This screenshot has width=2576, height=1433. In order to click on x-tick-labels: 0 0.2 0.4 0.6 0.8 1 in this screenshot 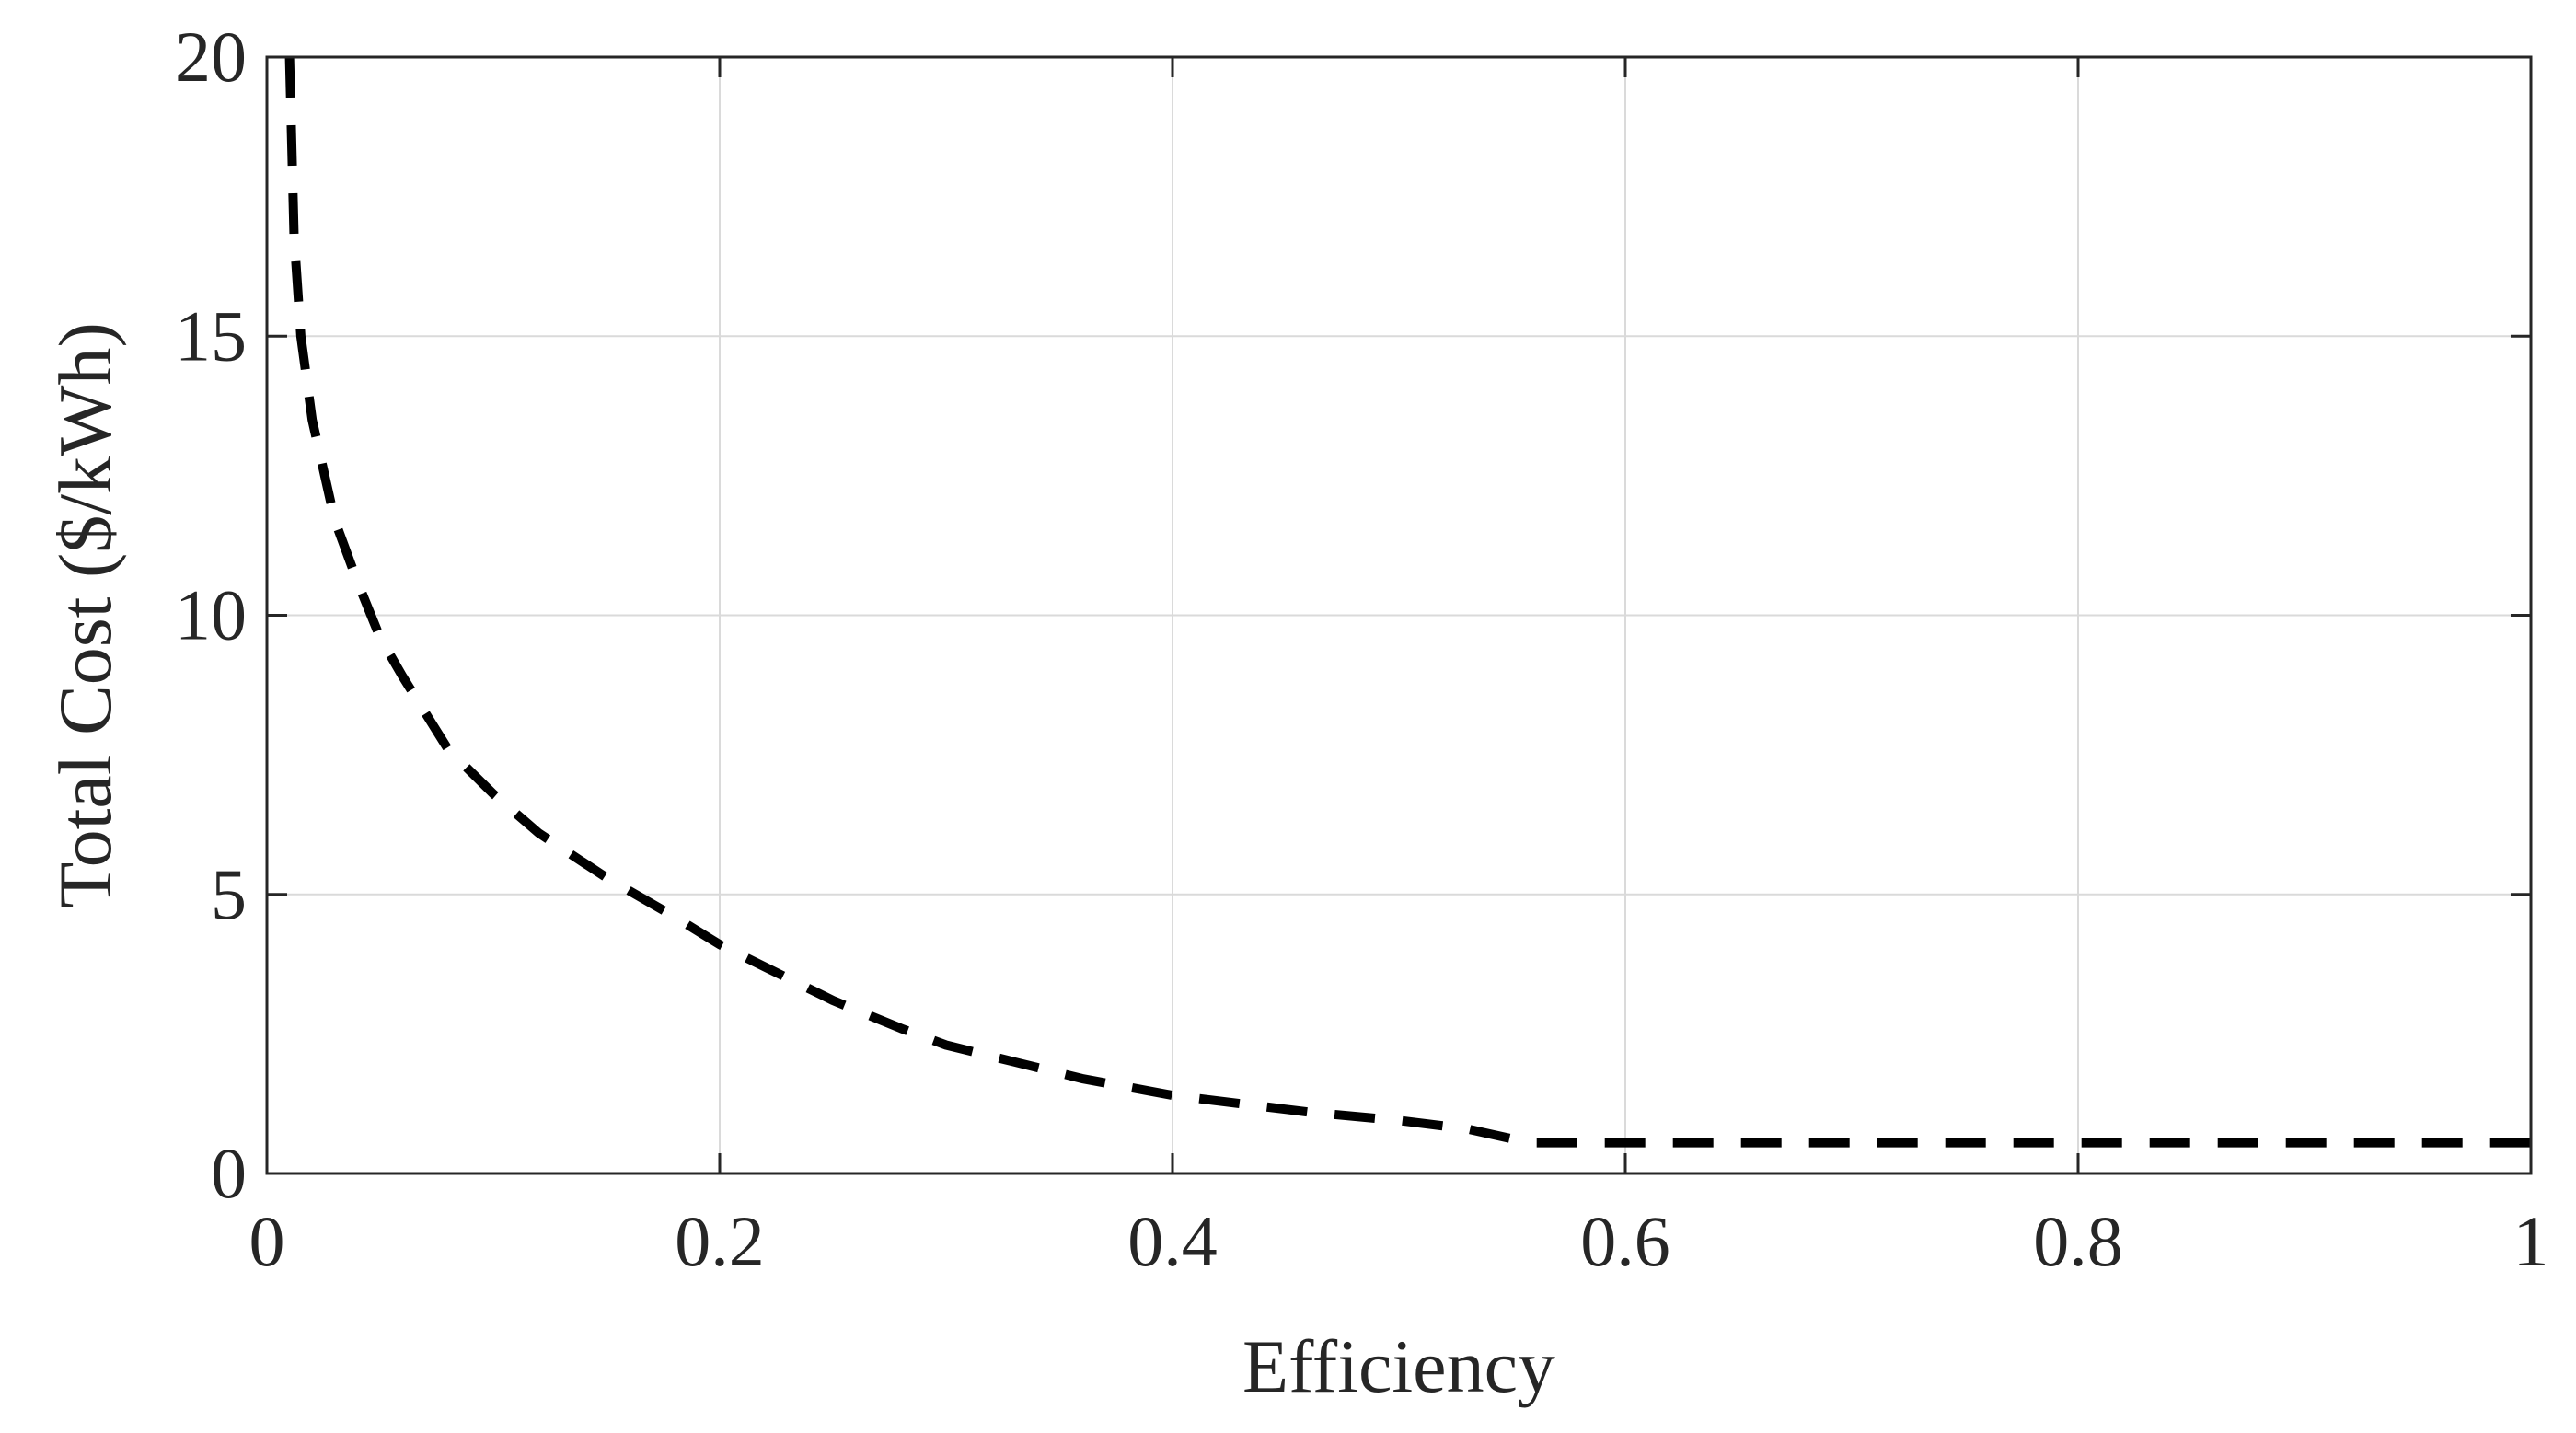, I will do `click(1399, 1241)`.